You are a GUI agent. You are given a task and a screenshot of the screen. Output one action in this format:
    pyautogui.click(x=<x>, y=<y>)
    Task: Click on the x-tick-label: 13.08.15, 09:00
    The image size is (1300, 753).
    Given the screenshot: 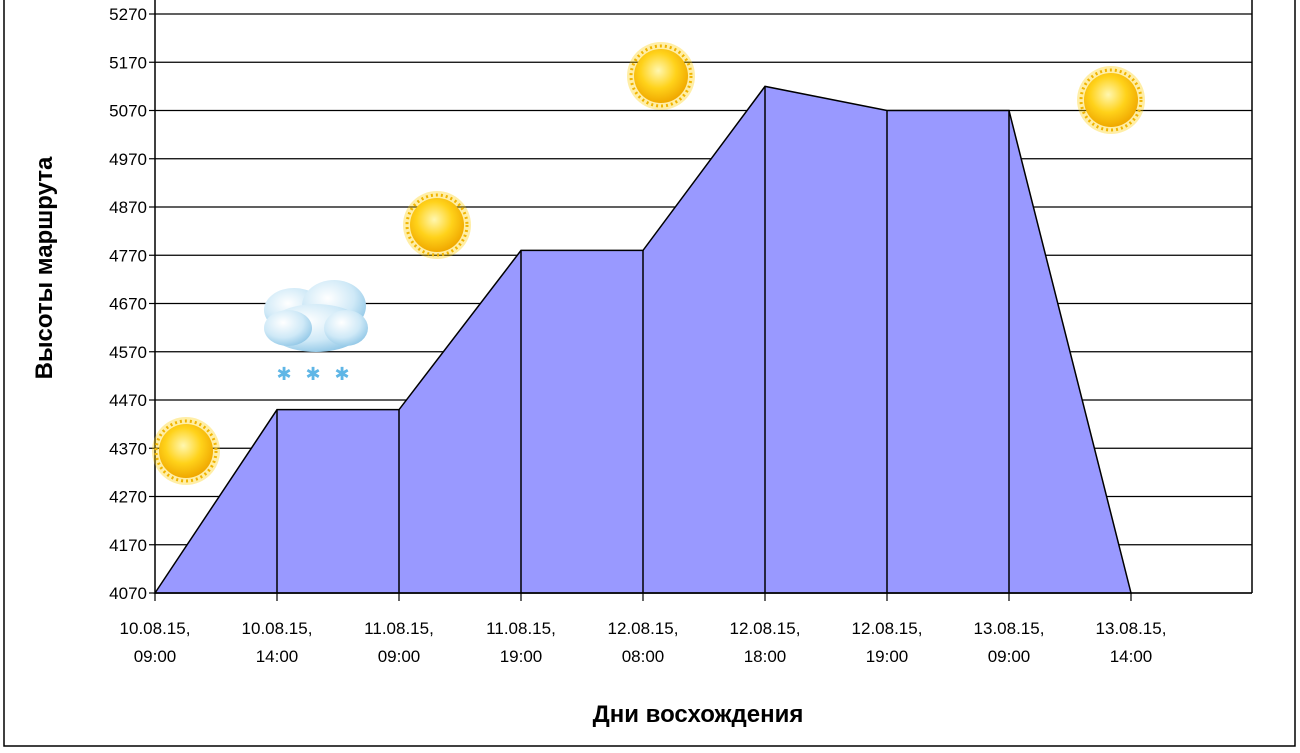 What is the action you would take?
    pyautogui.click(x=1009, y=642)
    